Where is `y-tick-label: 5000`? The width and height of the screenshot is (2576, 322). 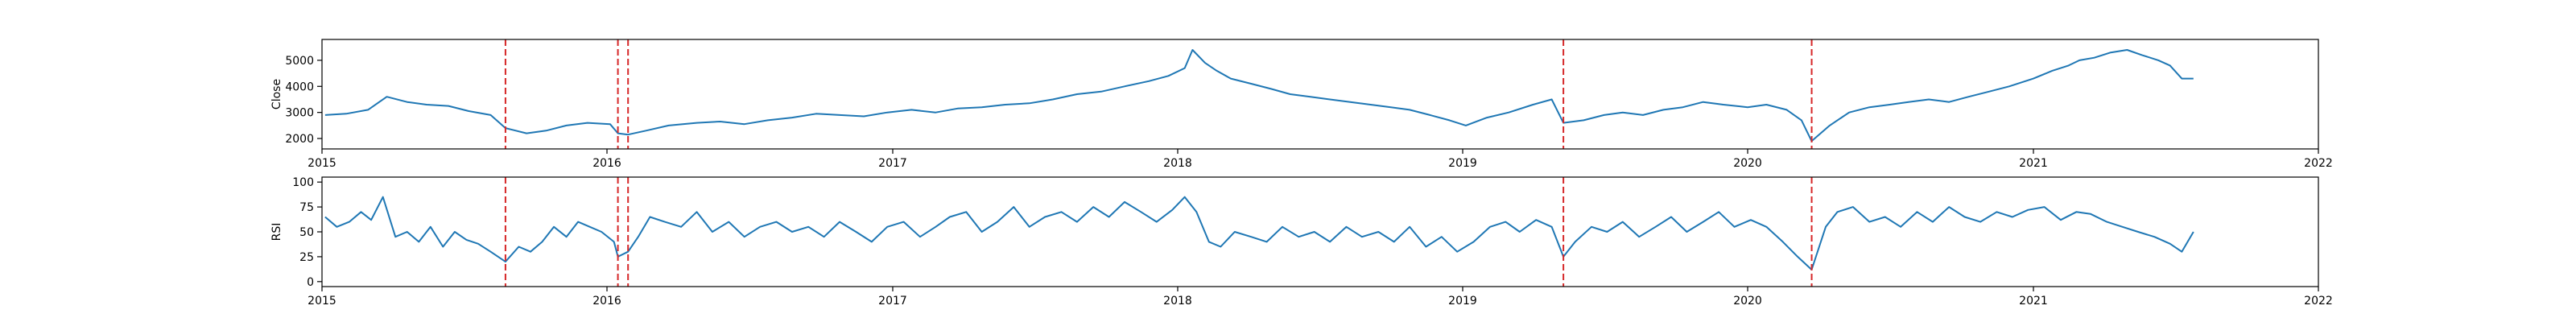 y-tick-label: 5000 is located at coordinates (299, 61).